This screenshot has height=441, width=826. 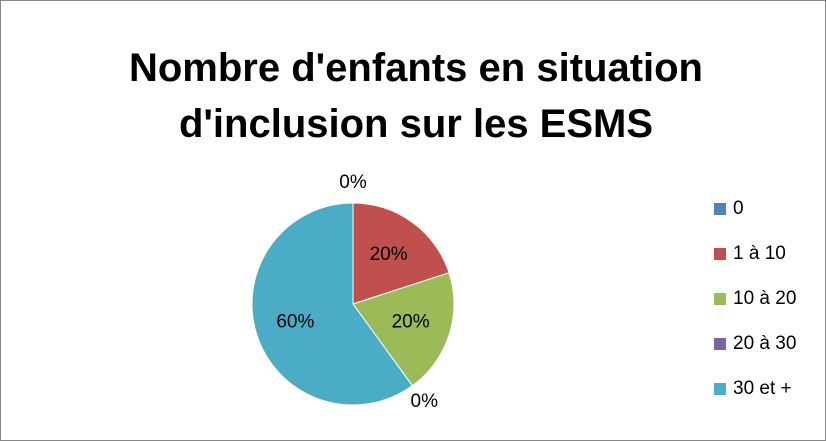 I want to click on legend-label: 1 à 10, so click(x=759, y=253).